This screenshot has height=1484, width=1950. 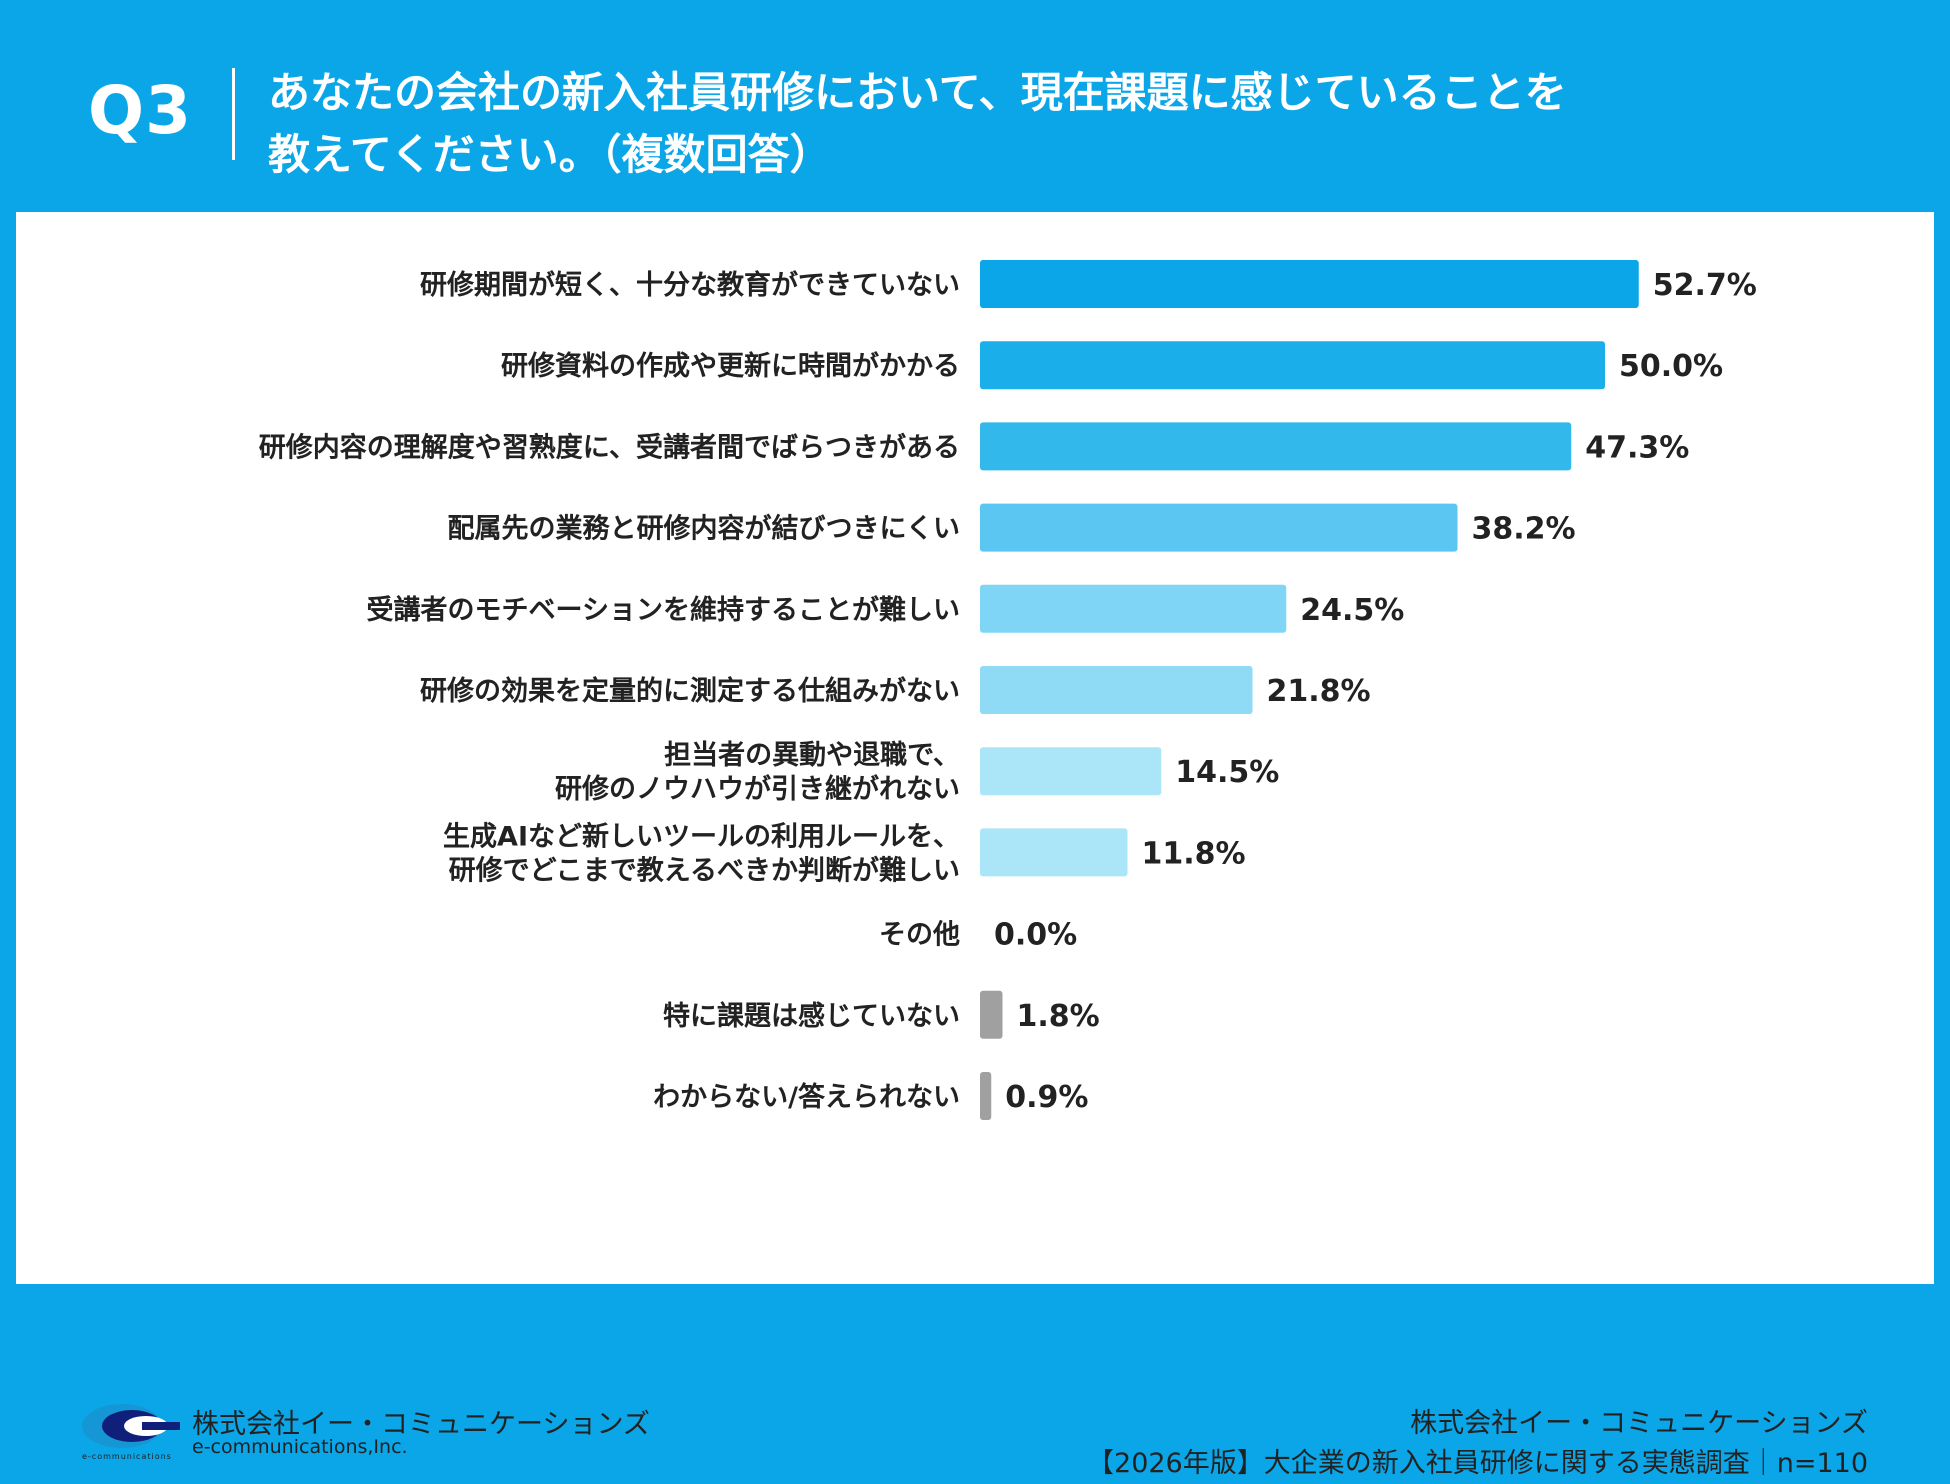 What do you see at coordinates (300, 1447) in the screenshot?
I see `logo-company-en: e-communications,Inc.` at bounding box center [300, 1447].